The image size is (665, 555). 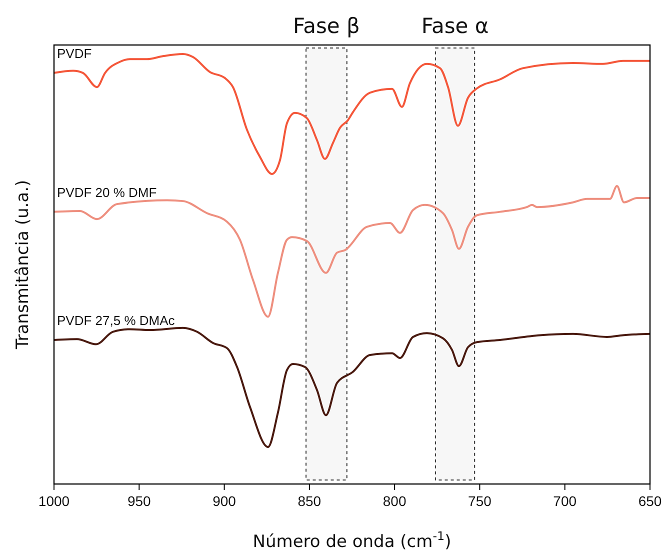 What do you see at coordinates (224, 501) in the screenshot?
I see `x-tick-label: 900` at bounding box center [224, 501].